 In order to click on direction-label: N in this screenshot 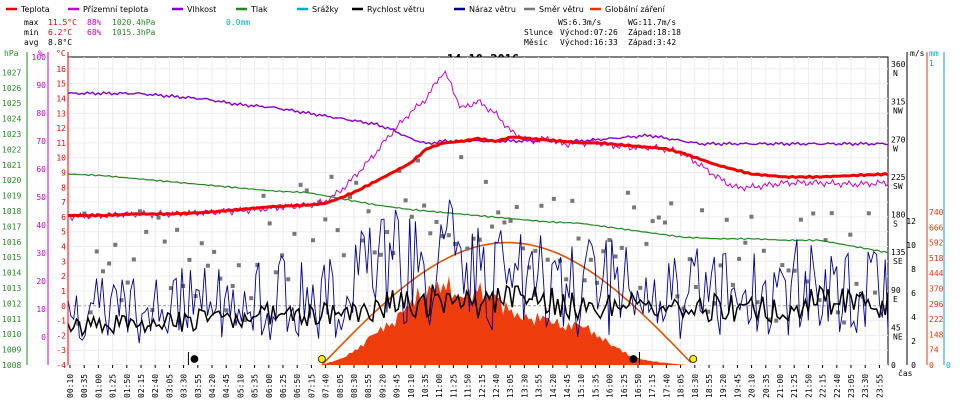, I will do `click(895, 73)`.